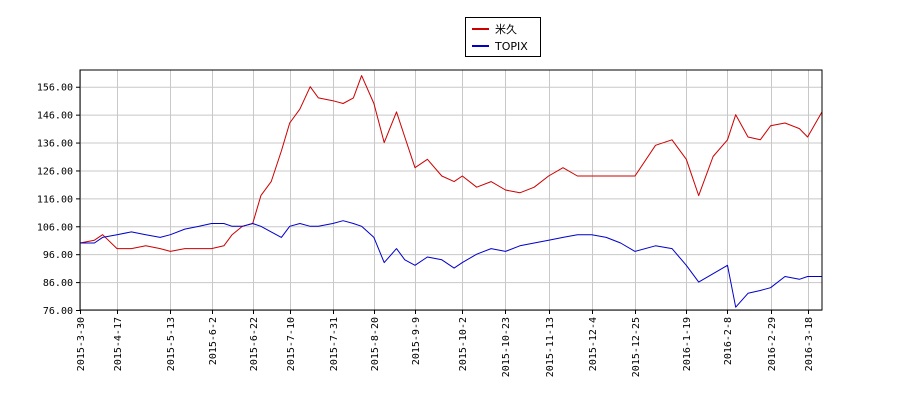 This screenshot has height=404, width=900. What do you see at coordinates (213, 341) in the screenshot?
I see `x-tick-label: 2015-6-2` at bounding box center [213, 341].